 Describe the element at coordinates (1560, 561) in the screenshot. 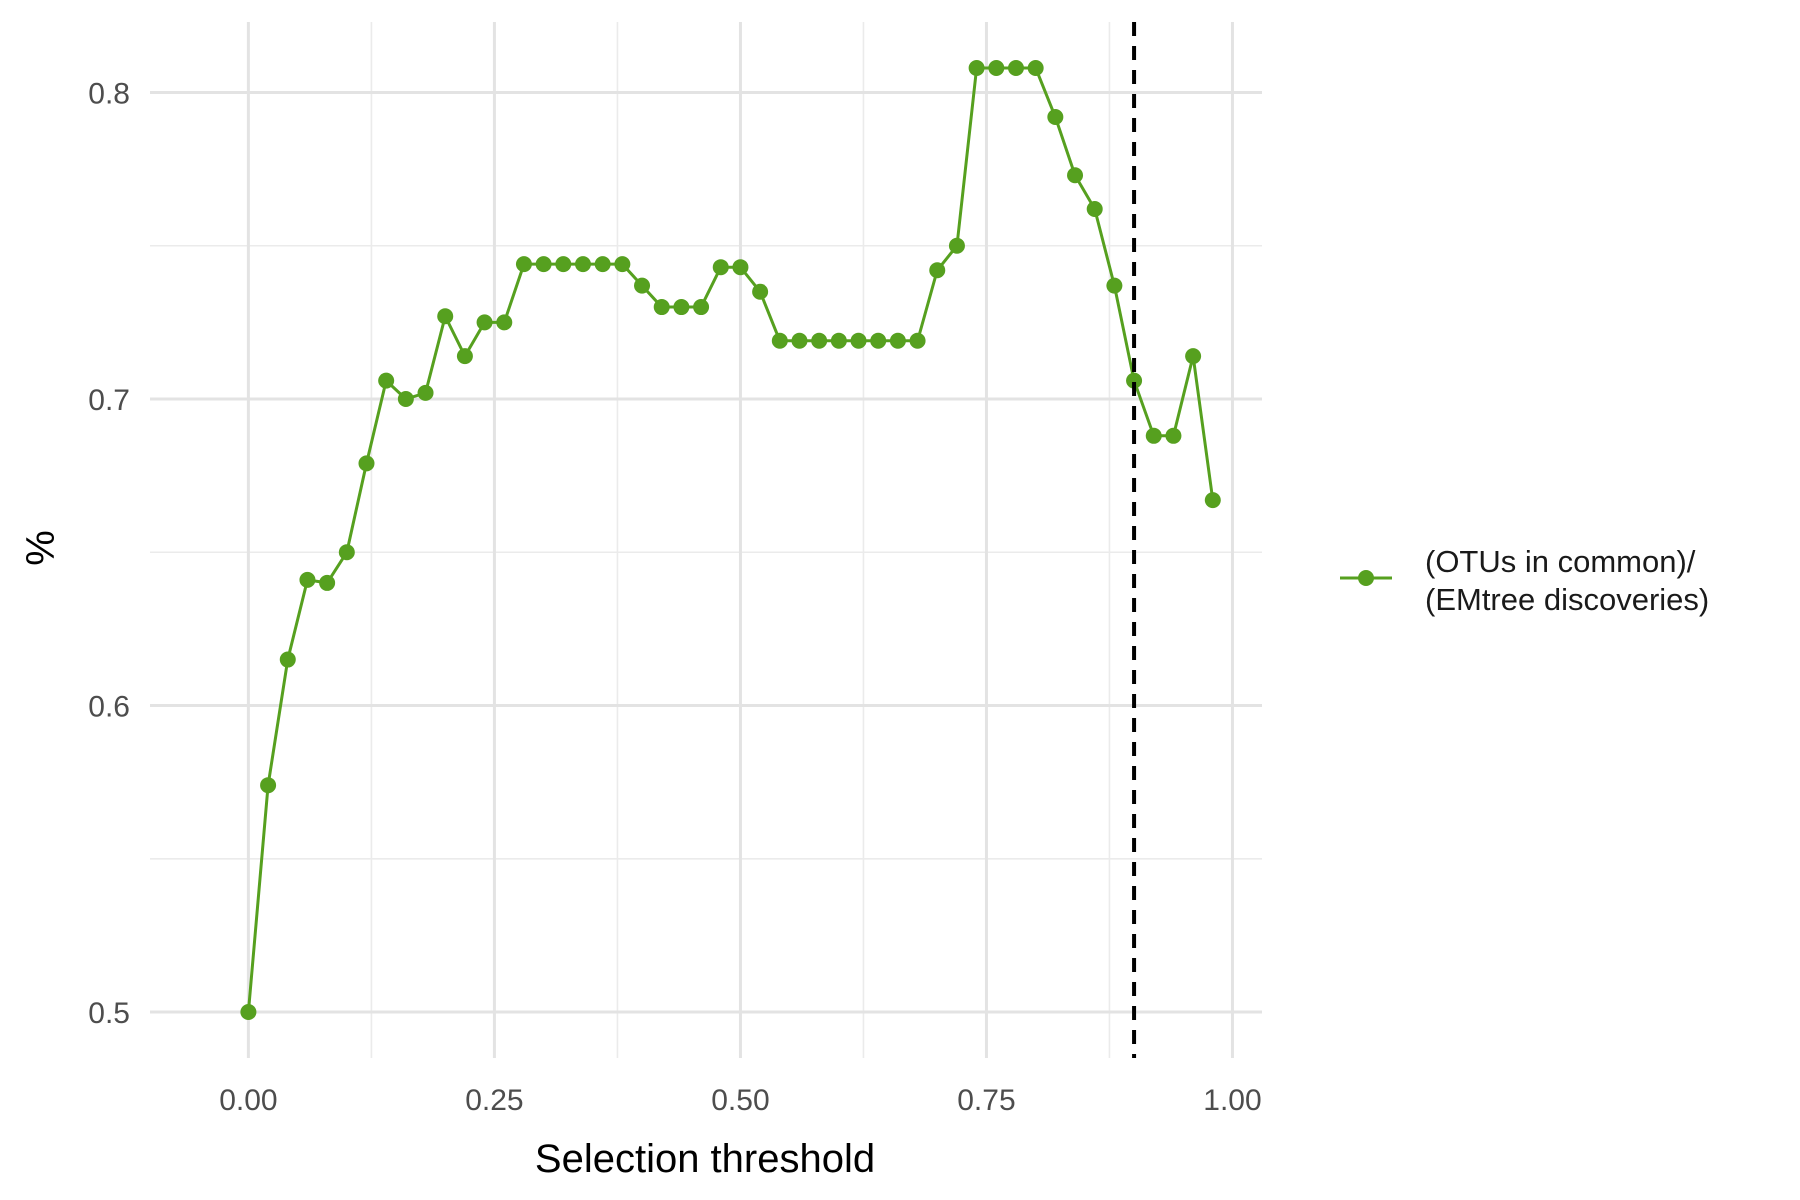

I see `legend-label-line: (OTUs in common)/` at that location.